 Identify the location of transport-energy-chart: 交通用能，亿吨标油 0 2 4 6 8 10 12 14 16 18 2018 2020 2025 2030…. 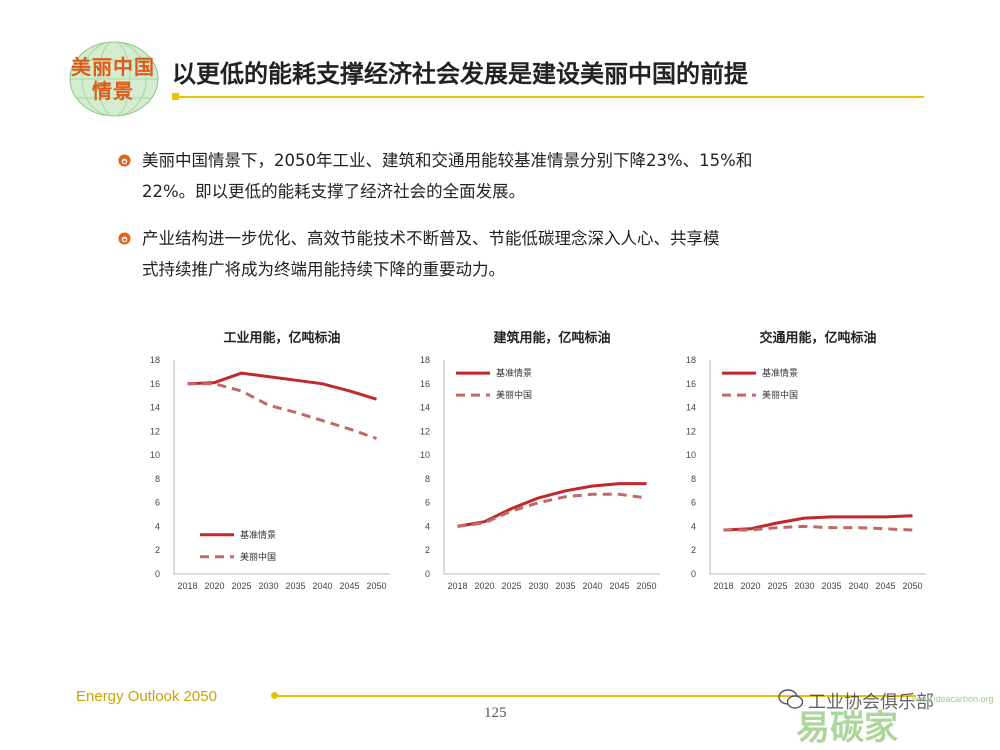
(806, 460).